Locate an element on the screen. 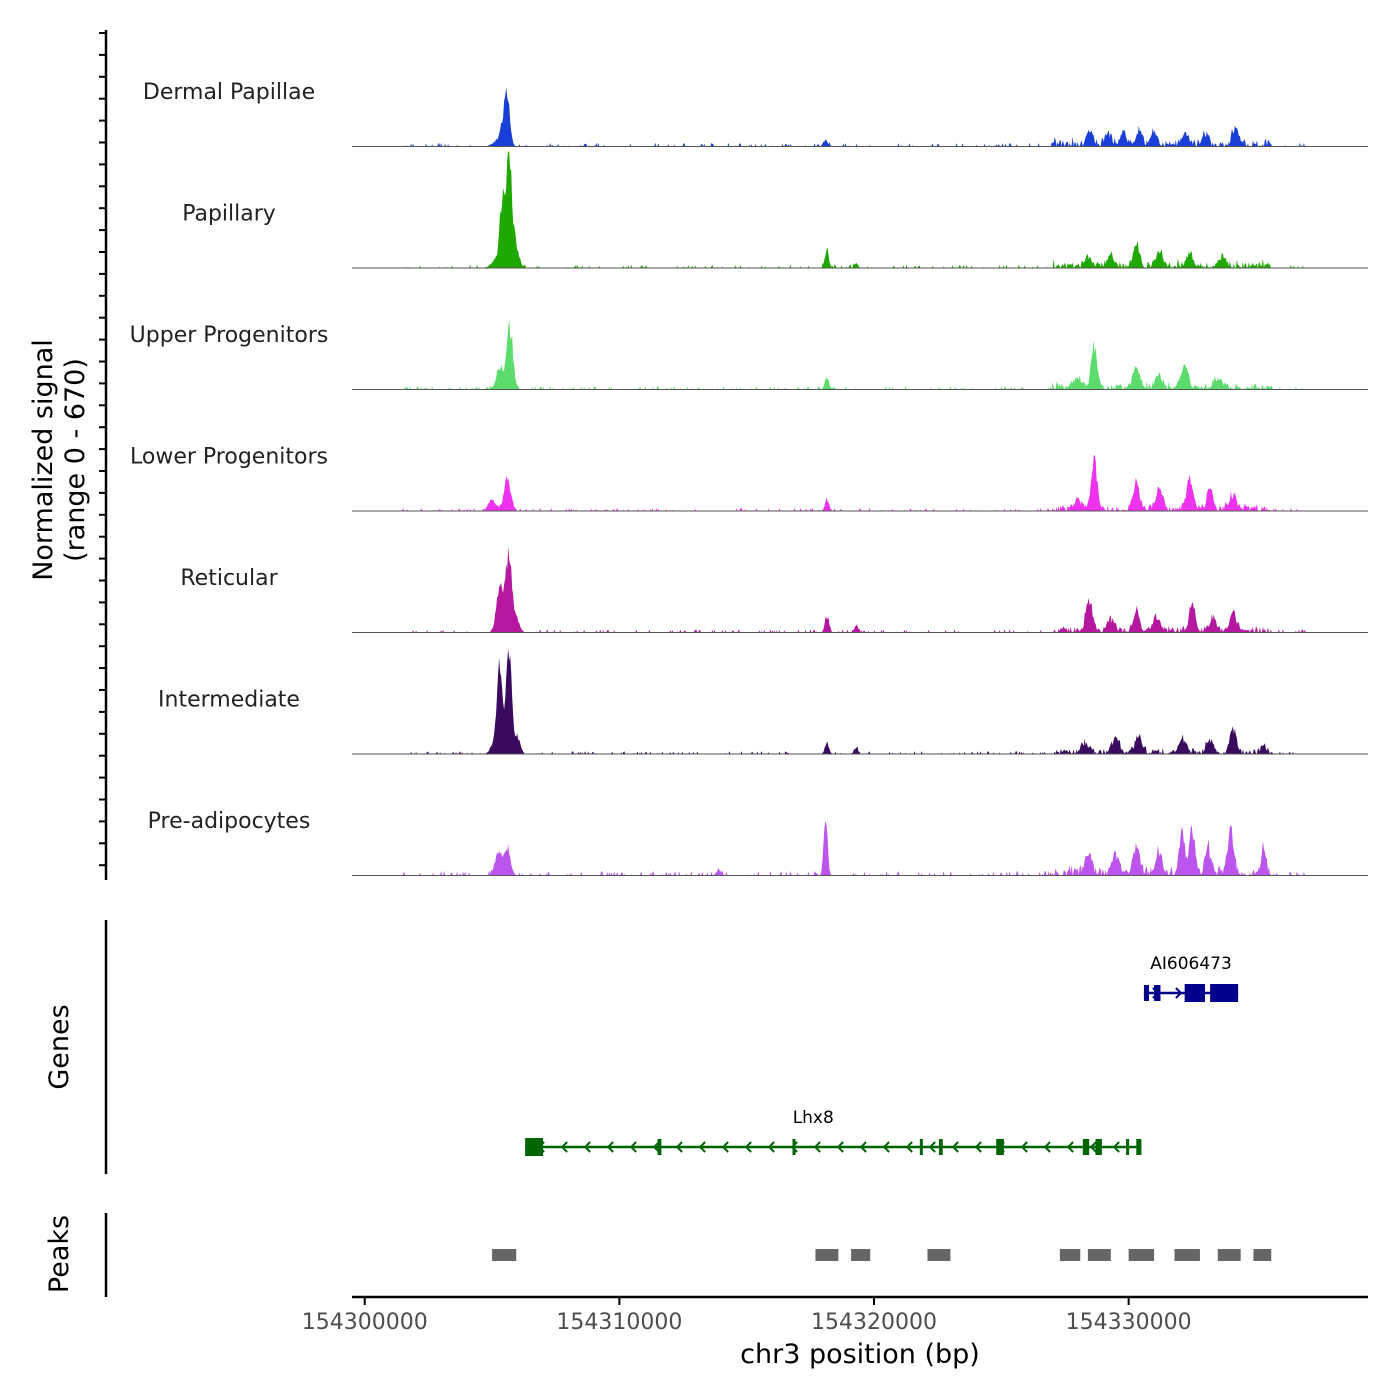  track-label: Lower Progenitors is located at coordinates (229, 457).